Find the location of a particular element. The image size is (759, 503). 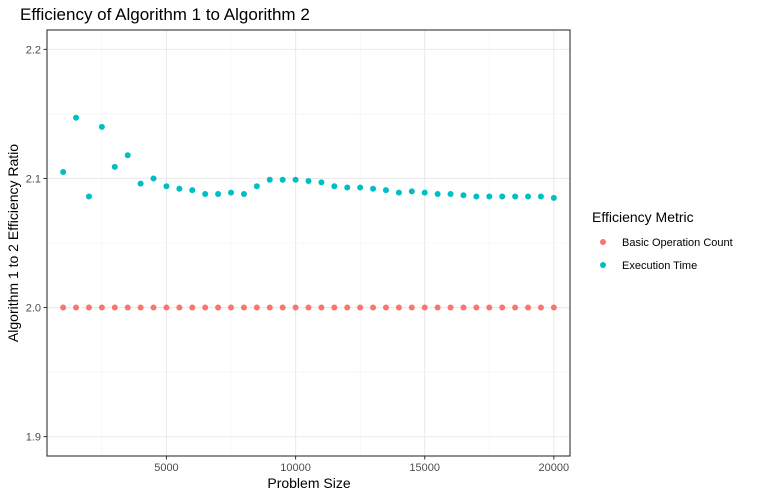

series-execution-time is located at coordinates (308, 157).